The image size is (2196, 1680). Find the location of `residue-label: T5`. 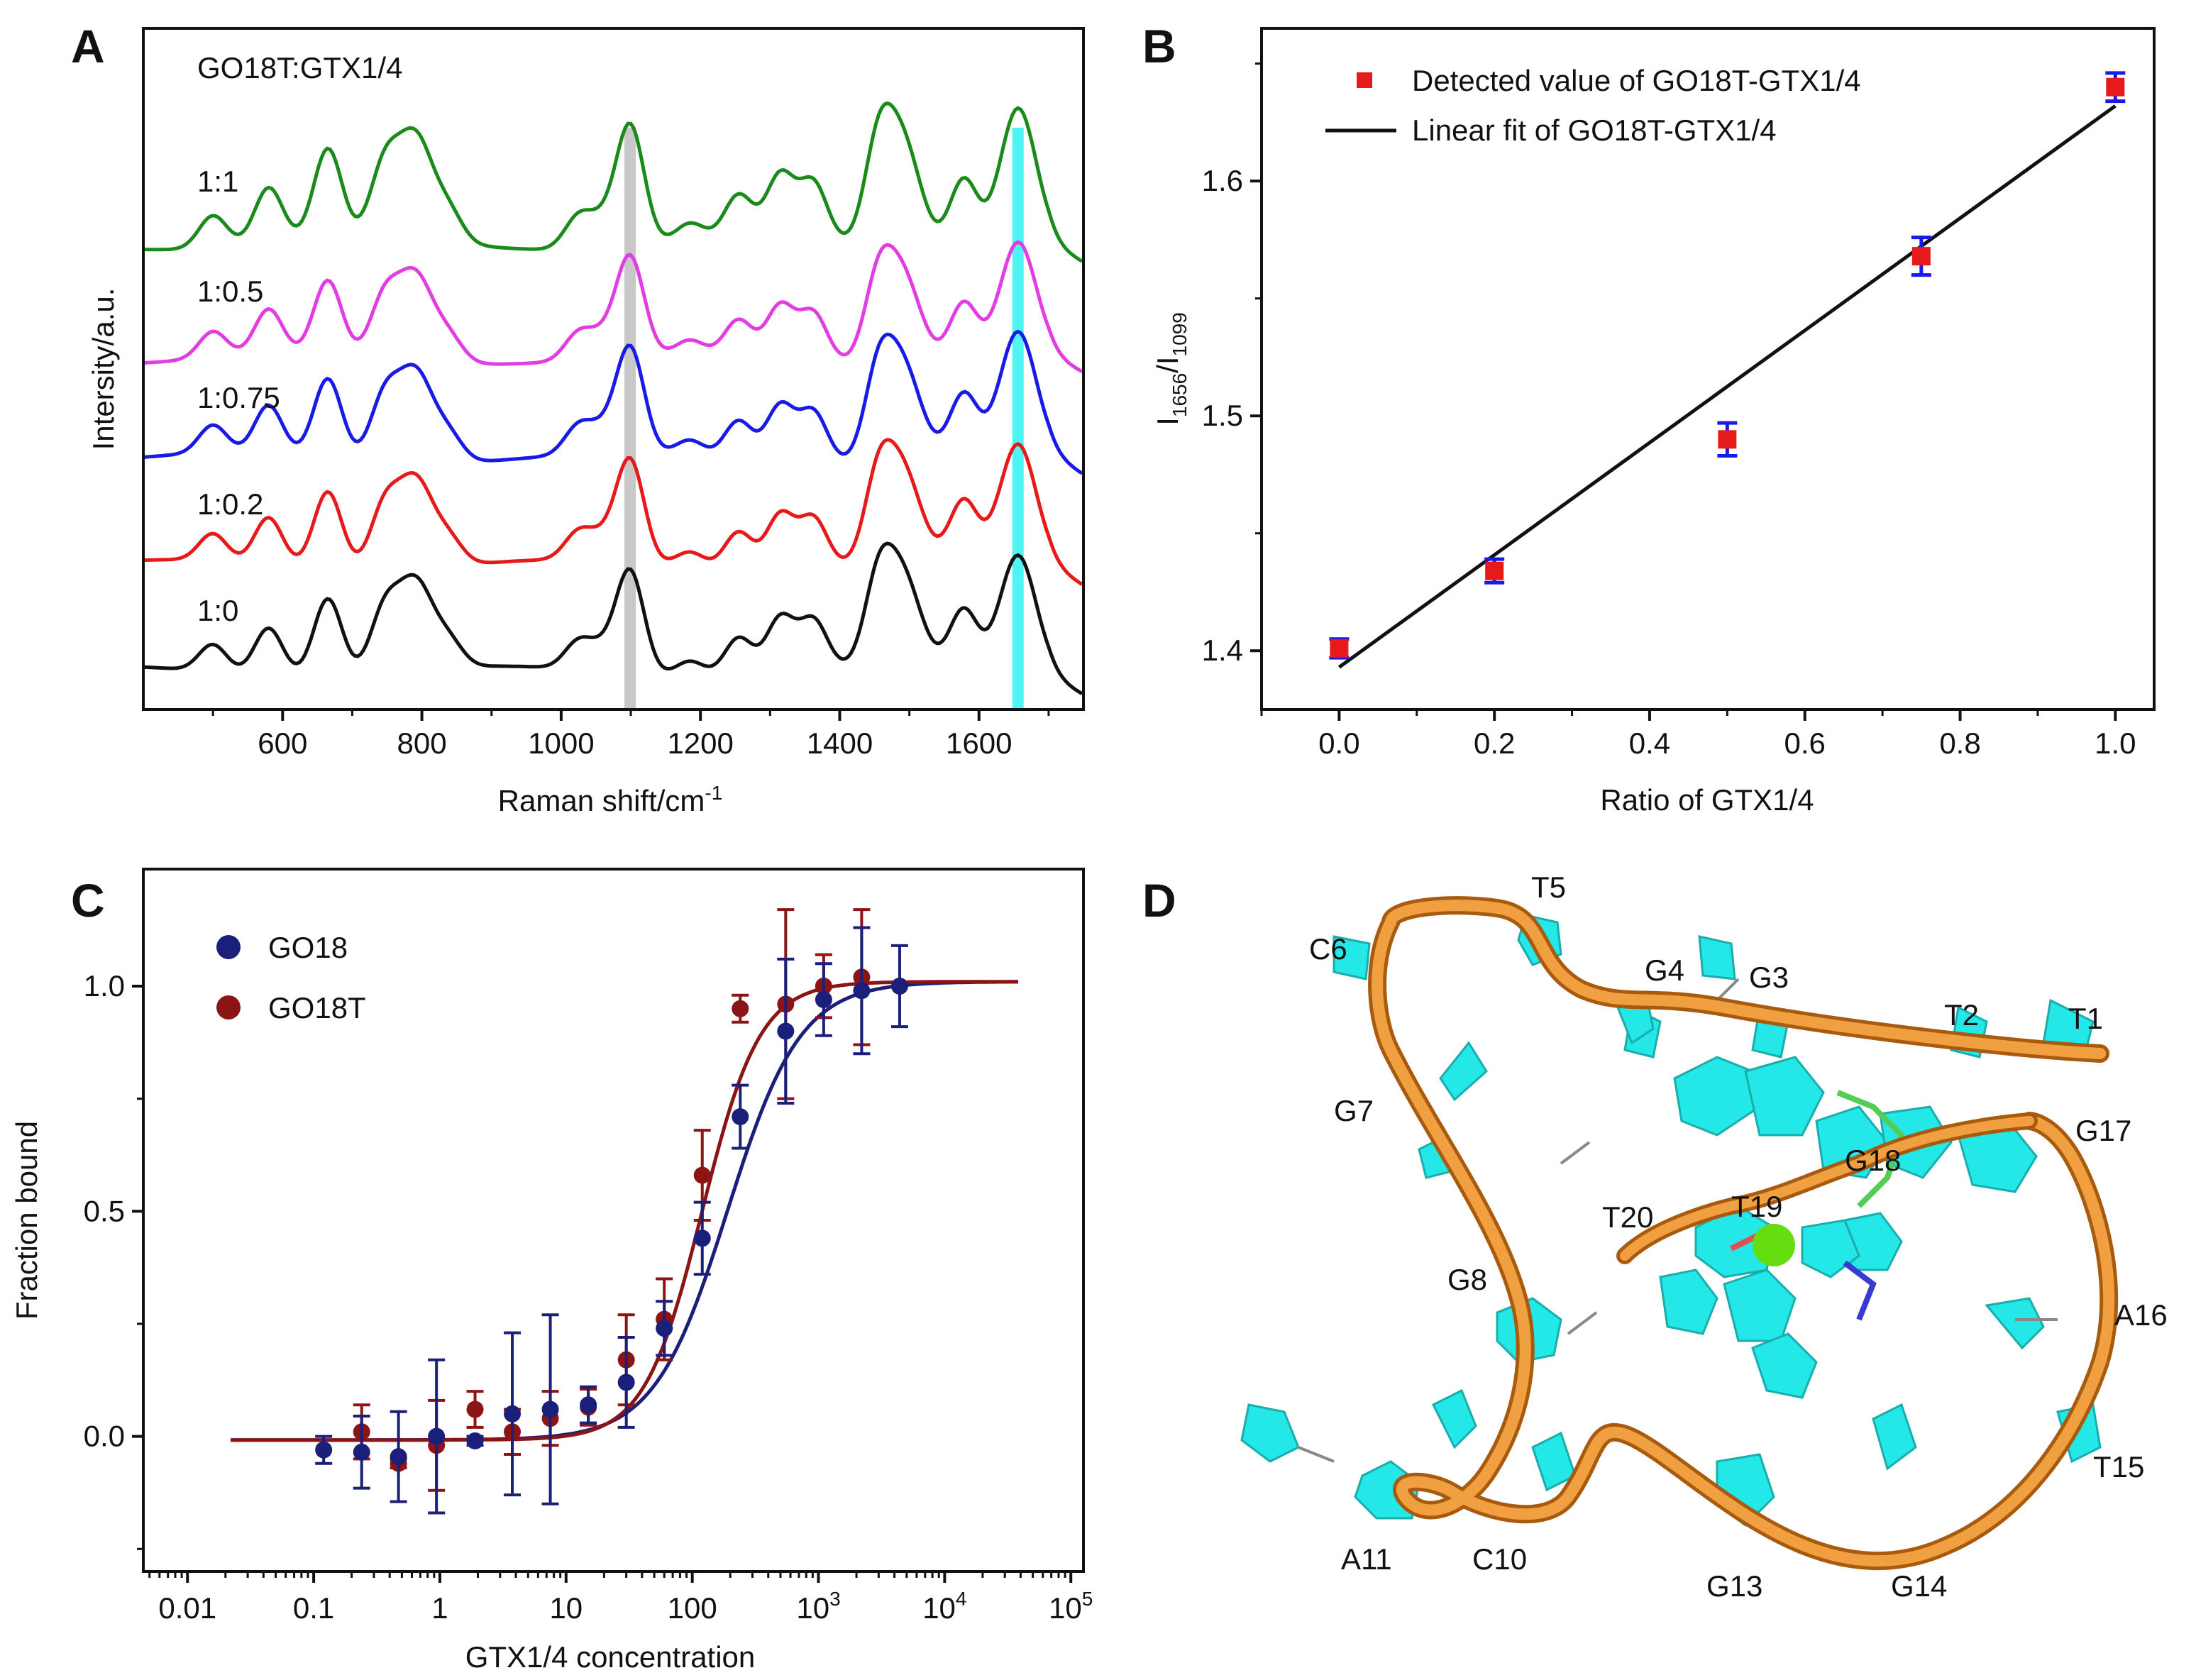

residue-label: T5 is located at coordinates (1548, 887).